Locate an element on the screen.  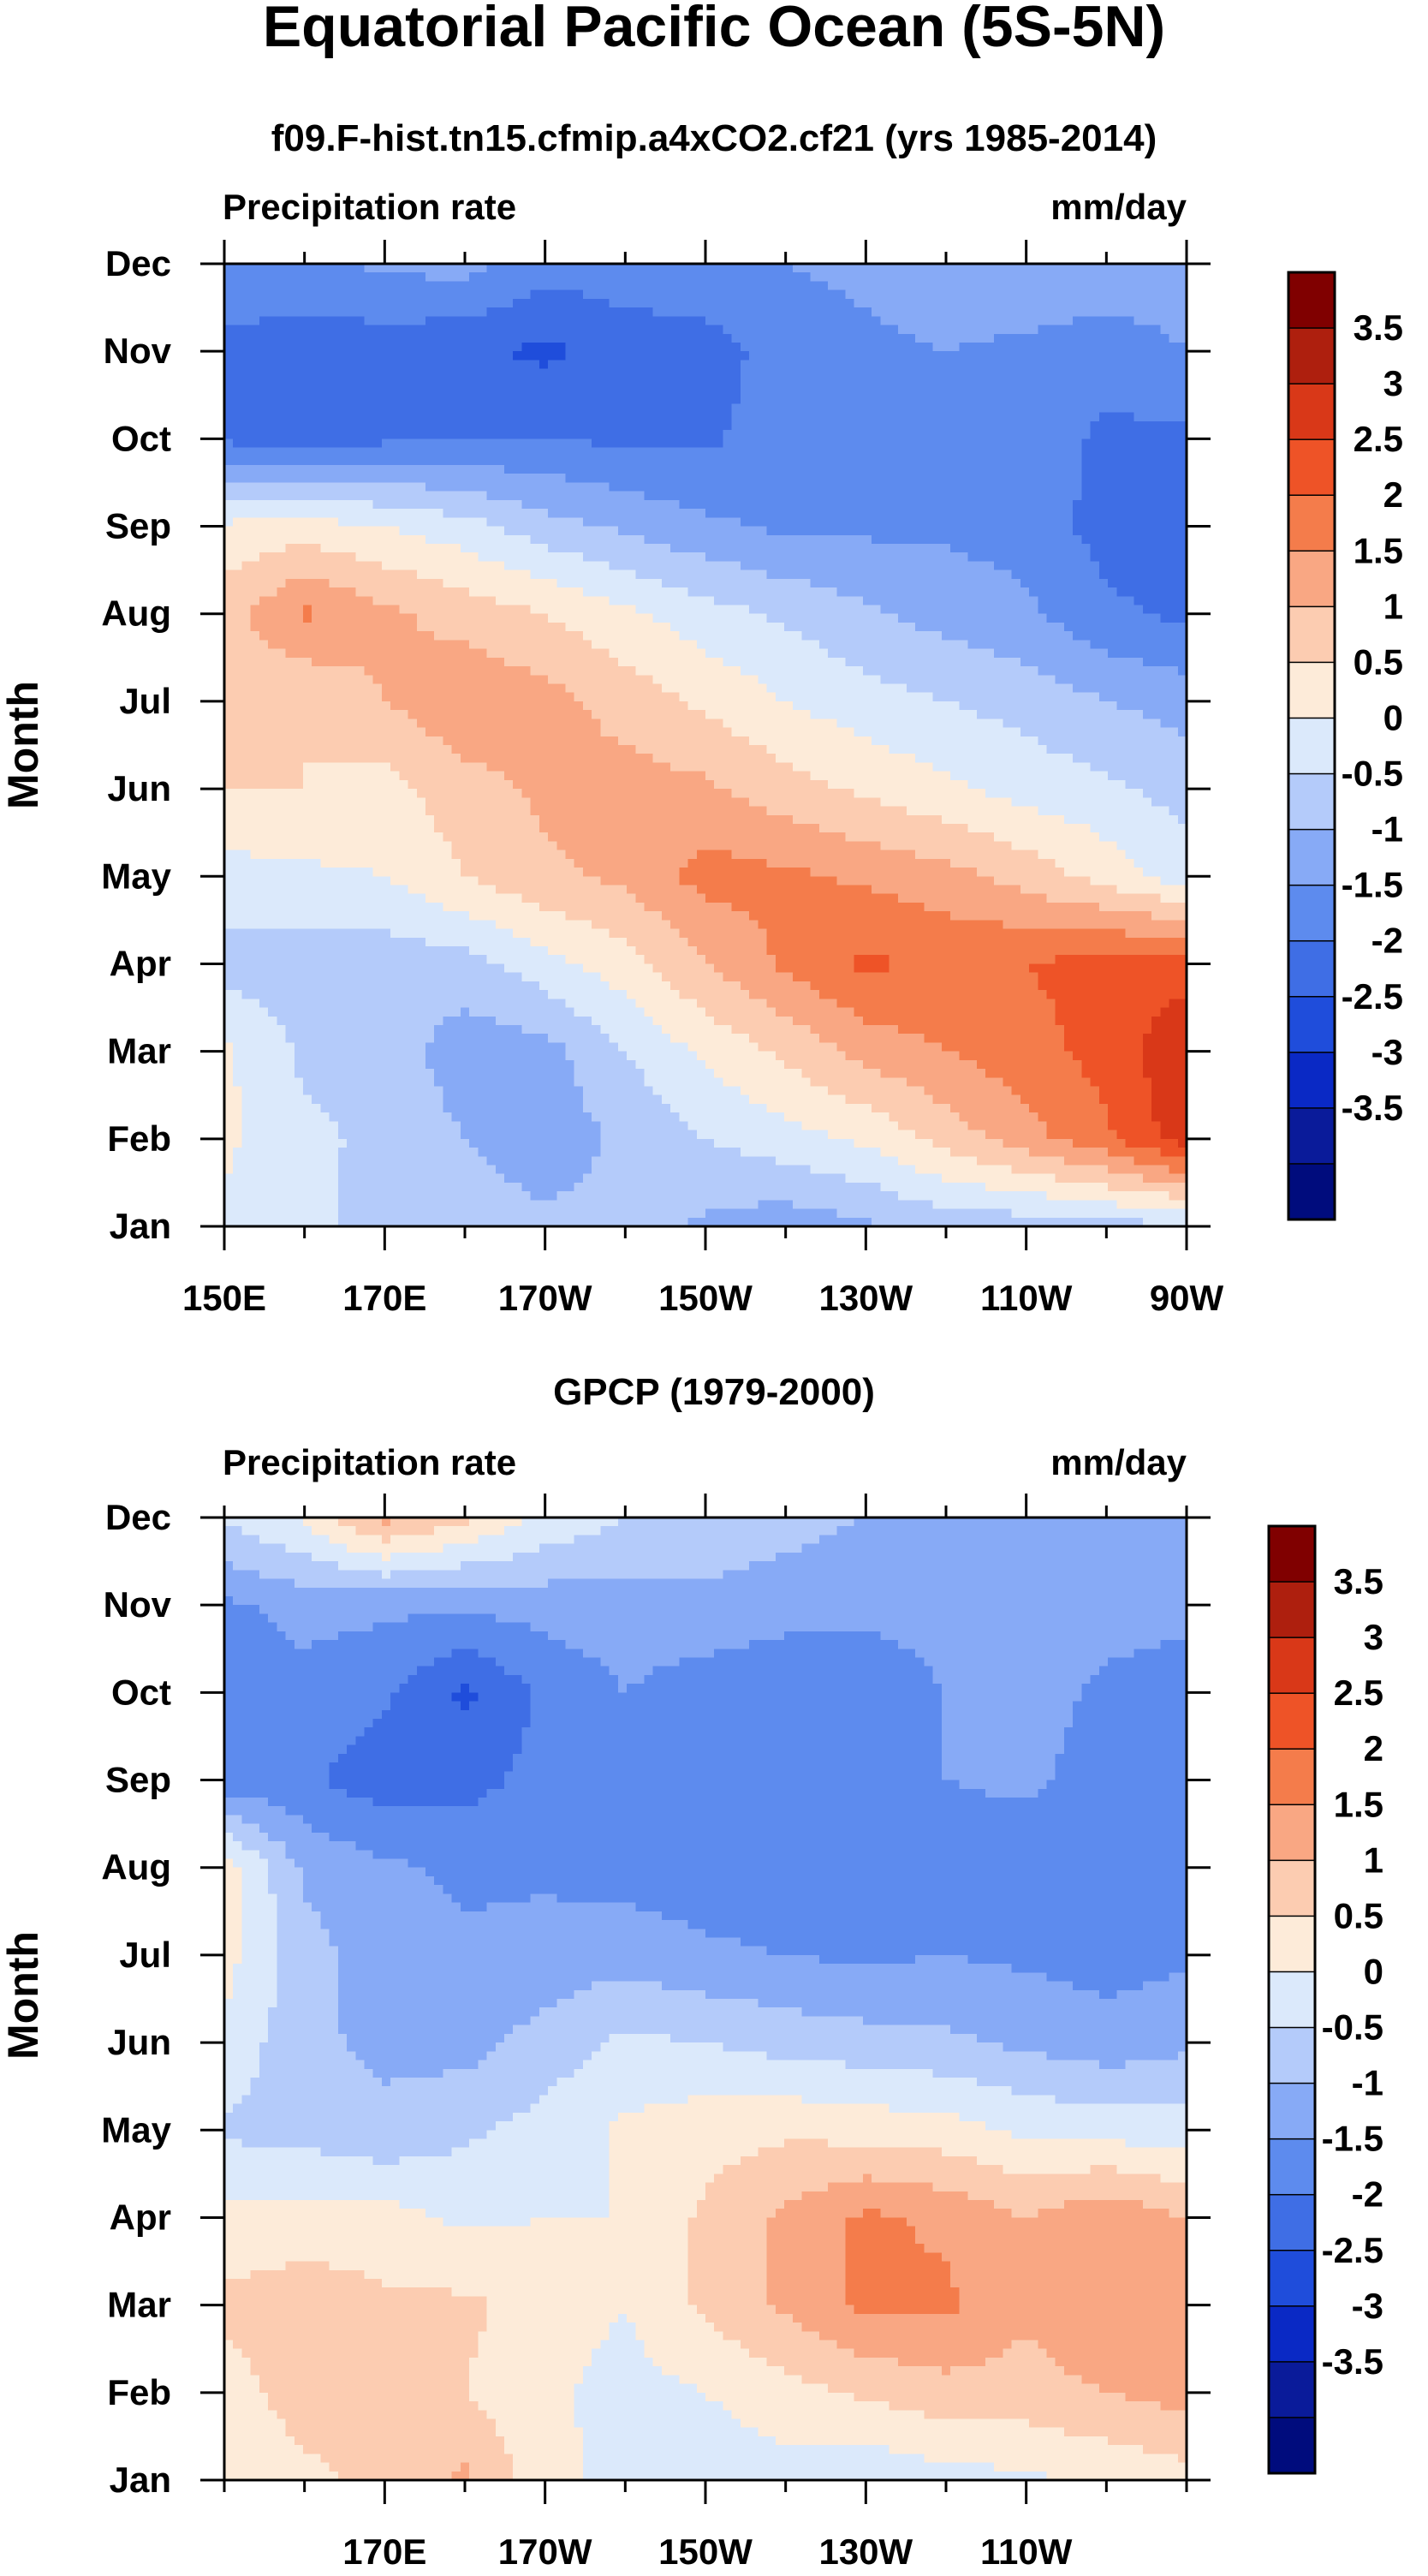
colorbar-label: 3.5 is located at coordinates (1379, 327).